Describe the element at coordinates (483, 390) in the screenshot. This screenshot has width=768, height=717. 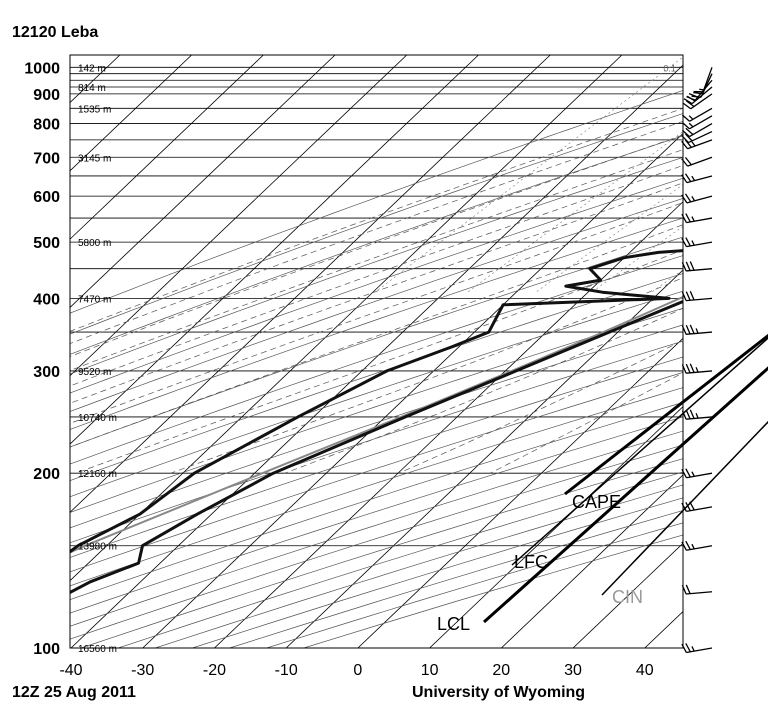
I see `moist-adiabat` at that location.